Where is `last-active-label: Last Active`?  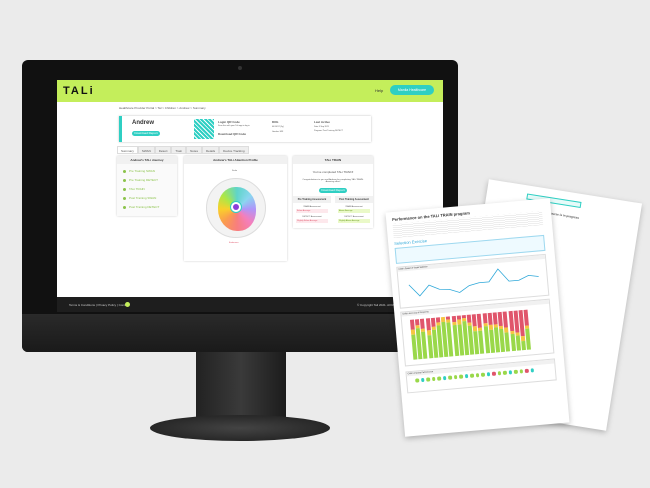
last-active-label: Last Active is located at coordinates (322, 122).